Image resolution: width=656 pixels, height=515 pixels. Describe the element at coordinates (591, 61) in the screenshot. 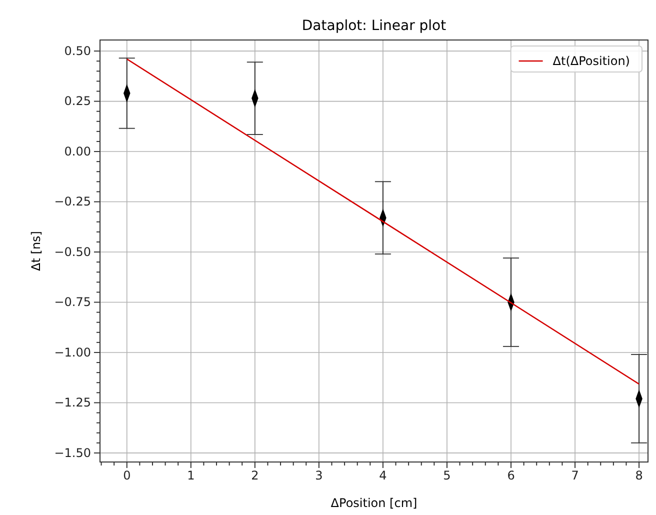

I see `legend-label: Δt(ΔPosition)` at that location.